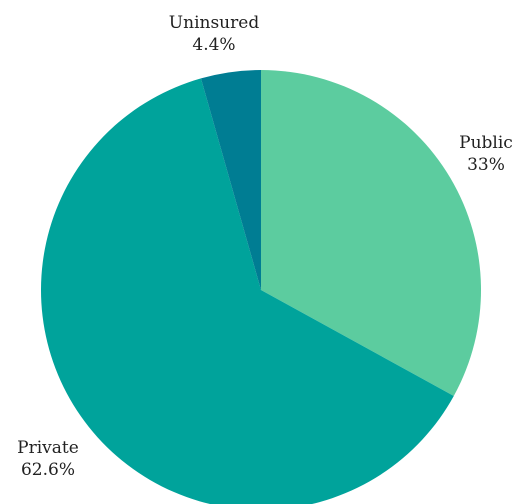 The height and width of the screenshot is (504, 528). Describe the element at coordinates (486, 143) in the screenshot. I see `slice-label-public: Public` at that location.